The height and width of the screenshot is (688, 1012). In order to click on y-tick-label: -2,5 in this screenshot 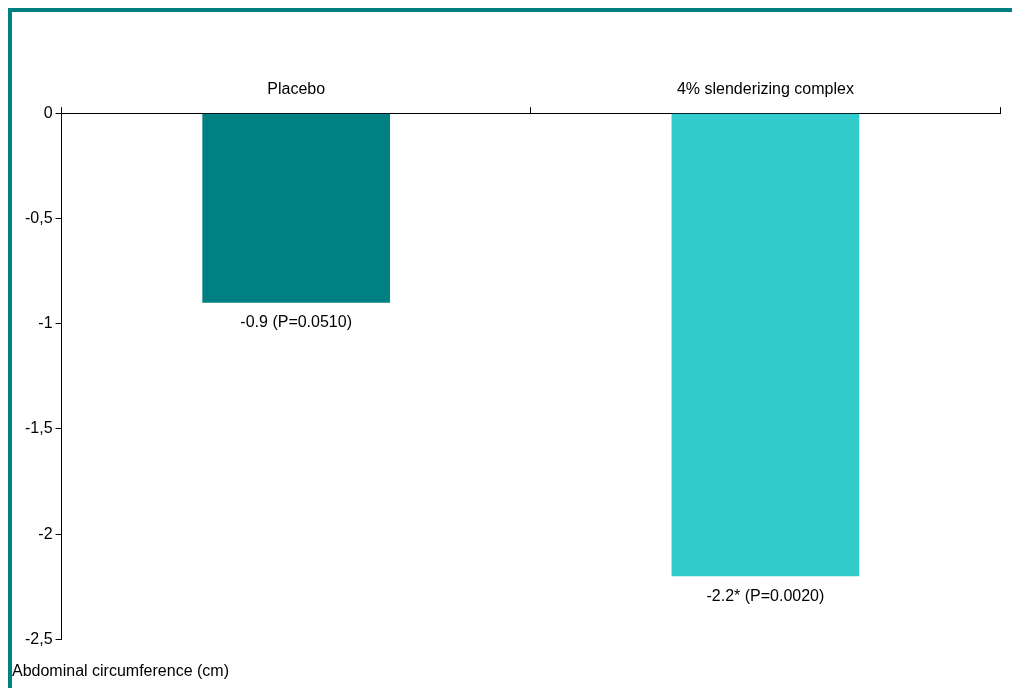, I will do `click(38, 638)`.